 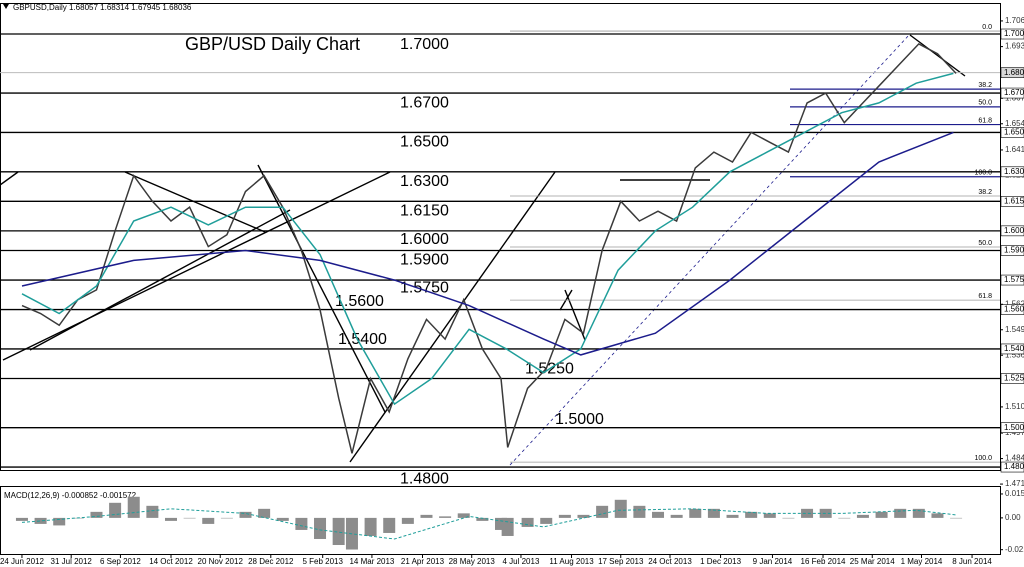 What do you see at coordinates (424, 44) in the screenshot?
I see `level-annotation: 1.7000` at bounding box center [424, 44].